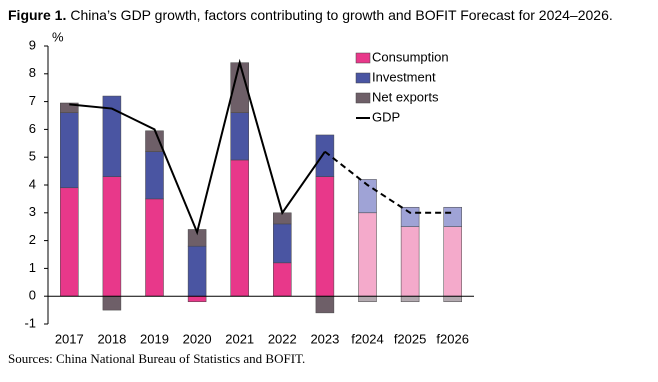  What do you see at coordinates (32, 128) in the screenshot?
I see `y-tick-label: 6` at bounding box center [32, 128].